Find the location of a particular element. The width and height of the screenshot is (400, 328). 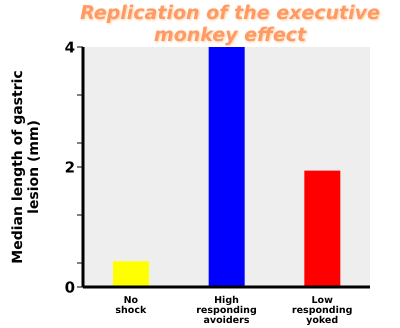

chart-title: Replication of the executive monkey effect is located at coordinates (230, 24).